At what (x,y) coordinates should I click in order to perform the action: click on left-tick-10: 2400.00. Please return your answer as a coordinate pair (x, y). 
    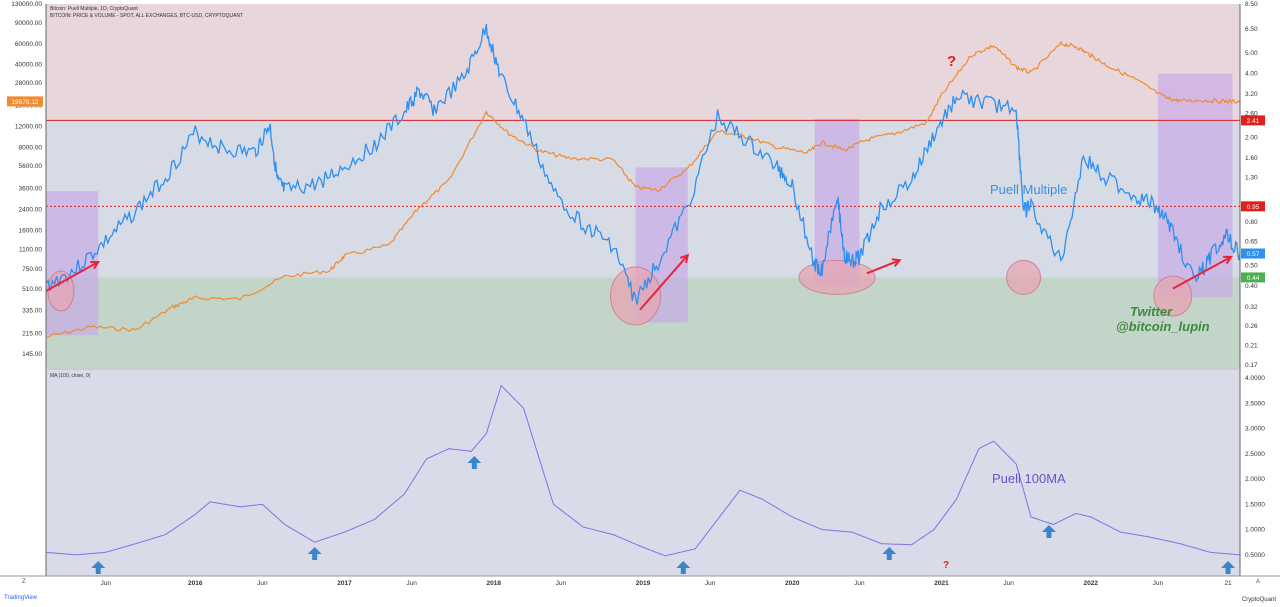
    Looking at the image, I should click on (31, 209).